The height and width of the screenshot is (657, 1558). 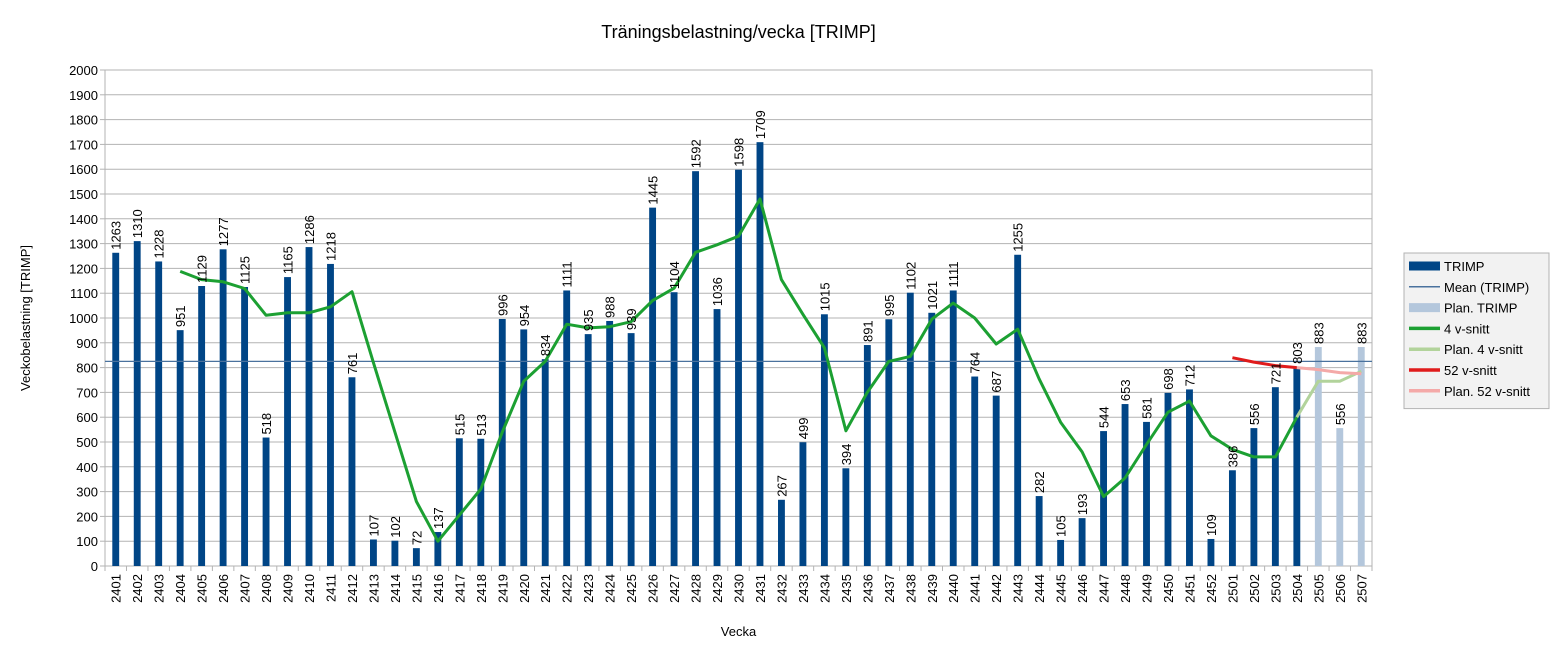 I want to click on x-tick-label: 2438, so click(x=910, y=588).